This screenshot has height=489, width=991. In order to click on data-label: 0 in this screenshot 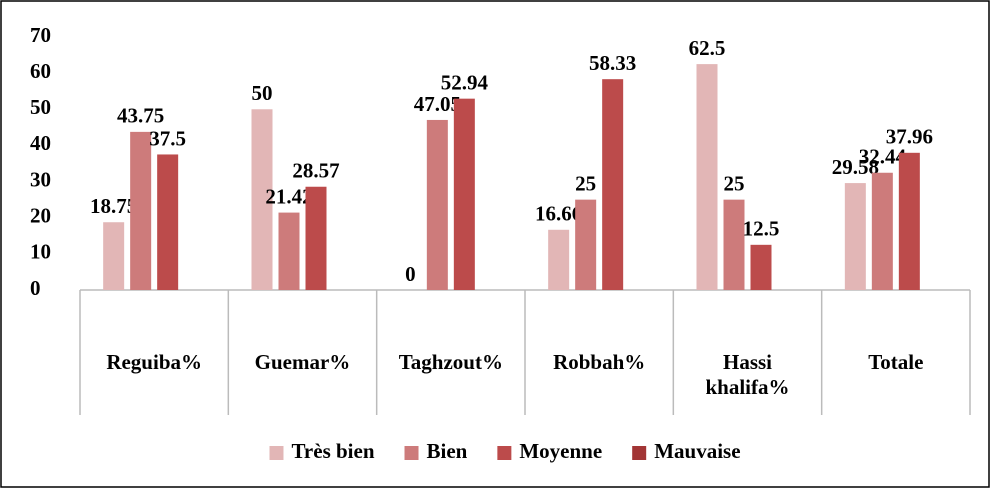, I will do `click(410, 274)`.